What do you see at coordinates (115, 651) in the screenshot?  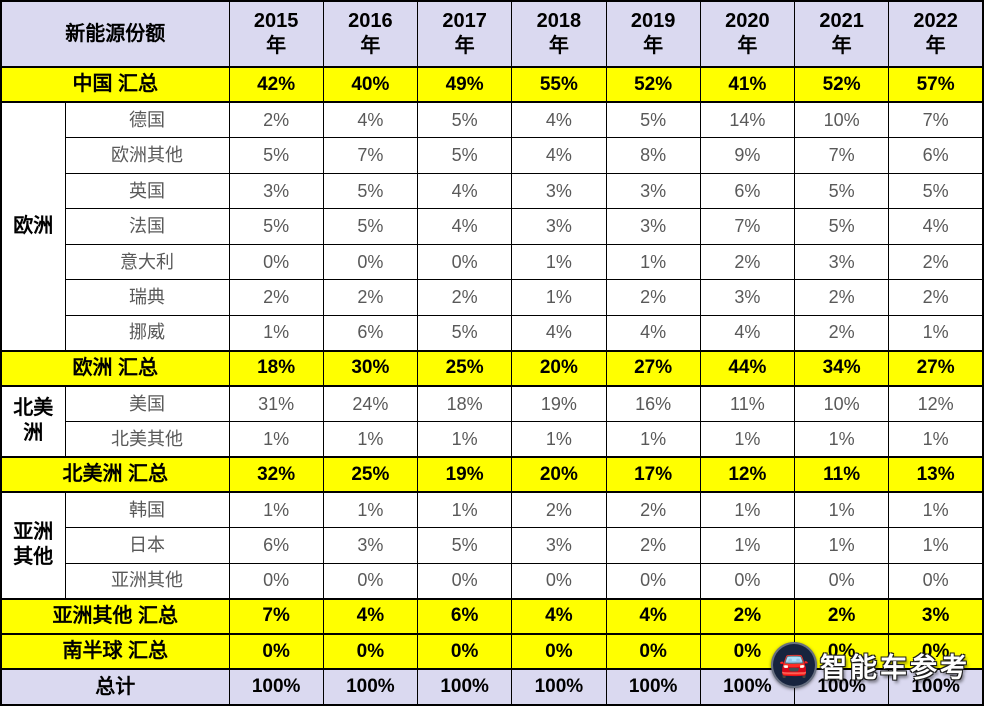 I see `summary-label-cell: 南半球 汇总` at bounding box center [115, 651].